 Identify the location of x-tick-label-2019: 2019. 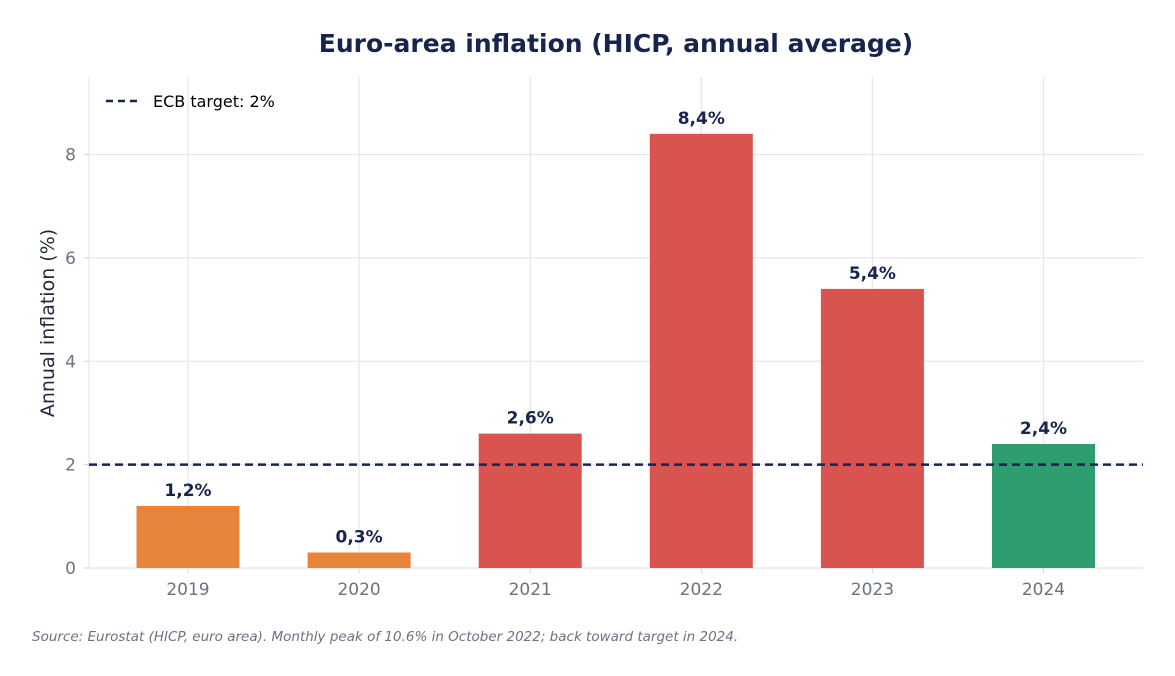
(187, 590).